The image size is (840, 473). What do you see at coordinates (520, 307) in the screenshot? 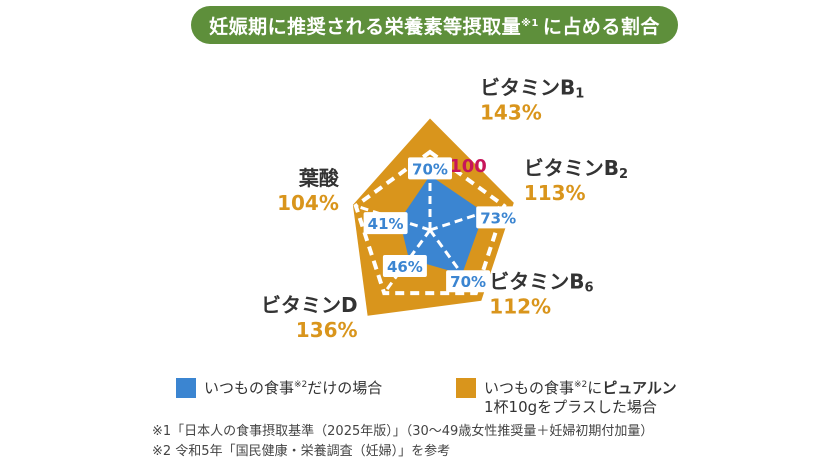
I see `with-pureln-value-label: 112%` at bounding box center [520, 307].